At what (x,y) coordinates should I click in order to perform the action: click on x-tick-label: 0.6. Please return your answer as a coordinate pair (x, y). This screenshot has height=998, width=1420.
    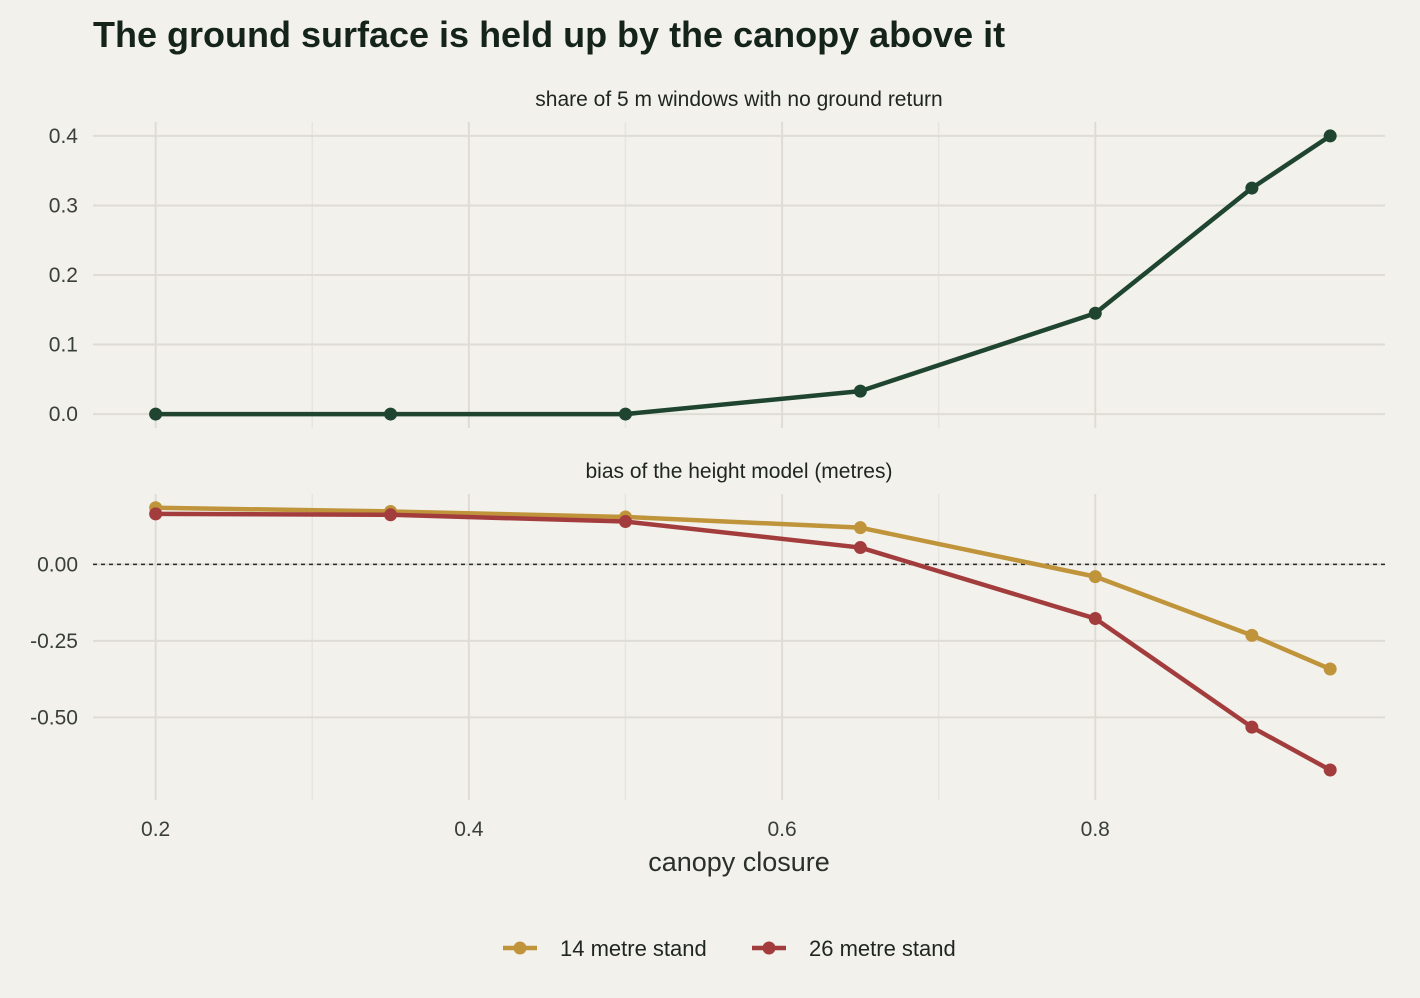
    Looking at the image, I should click on (781, 829).